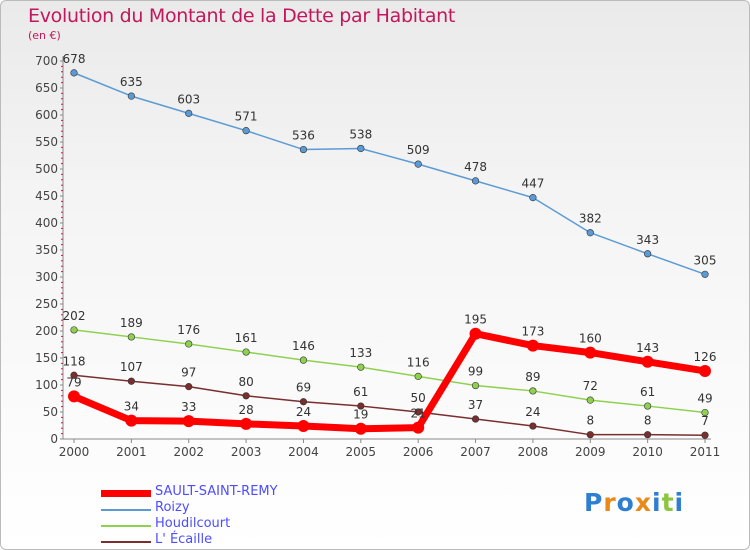 Image resolution: width=750 pixels, height=550 pixels. I want to click on x-tick-label: 2002, so click(188, 452).